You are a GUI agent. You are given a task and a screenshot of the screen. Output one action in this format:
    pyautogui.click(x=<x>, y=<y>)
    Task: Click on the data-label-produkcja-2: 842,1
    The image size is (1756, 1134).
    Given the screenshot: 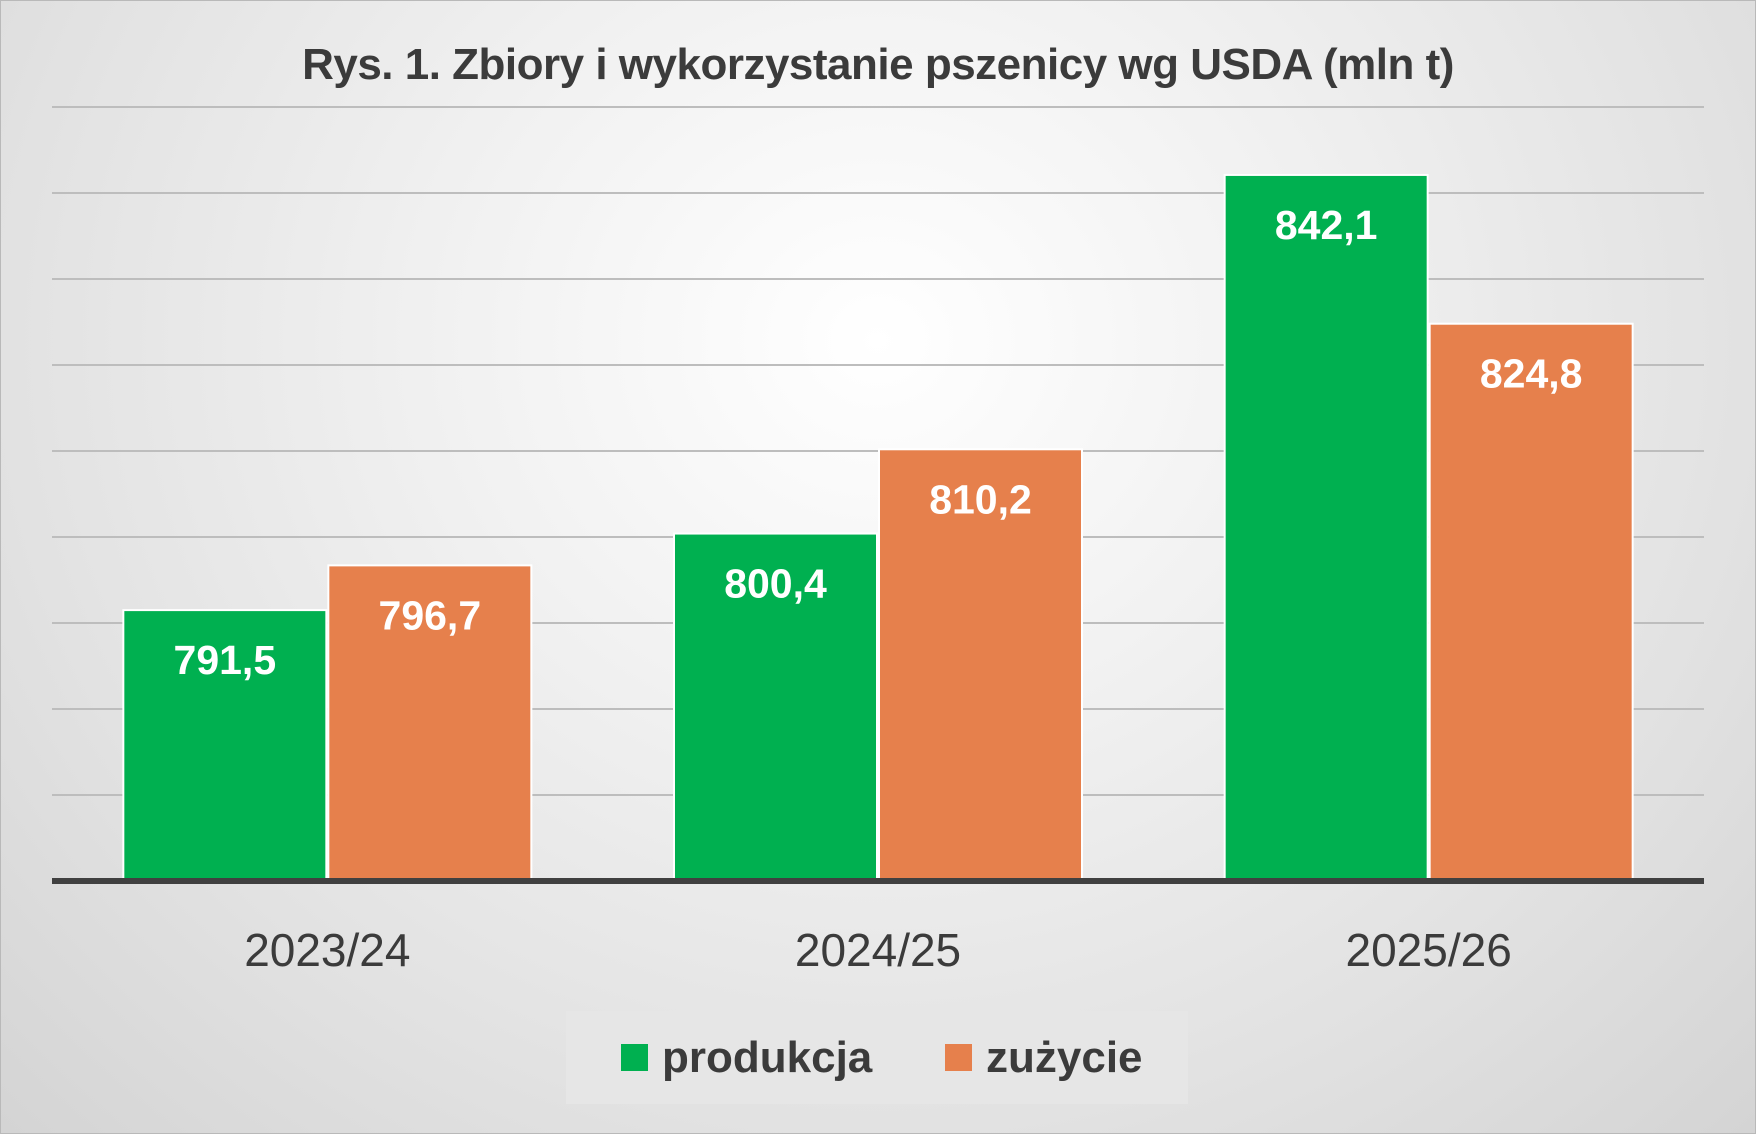 What is the action you would take?
    pyautogui.click(x=1326, y=225)
    